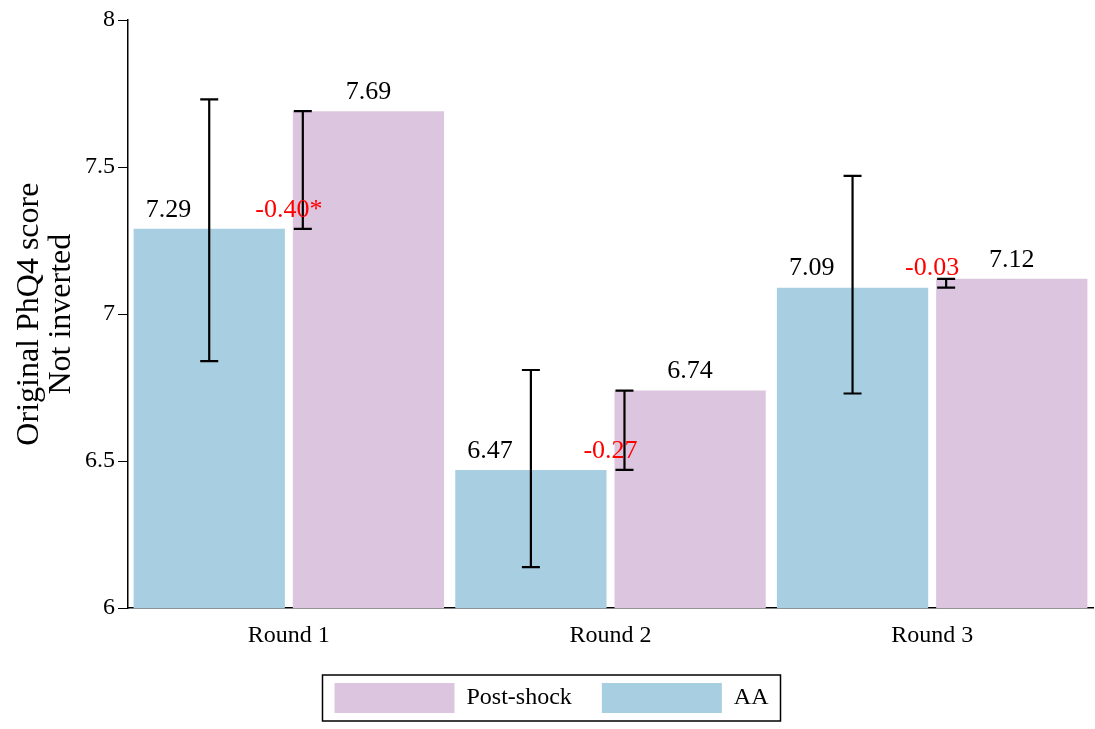 The width and height of the screenshot is (1095, 729). Describe the element at coordinates (490, 449) in the screenshot. I see `data-label: 6.47` at that location.